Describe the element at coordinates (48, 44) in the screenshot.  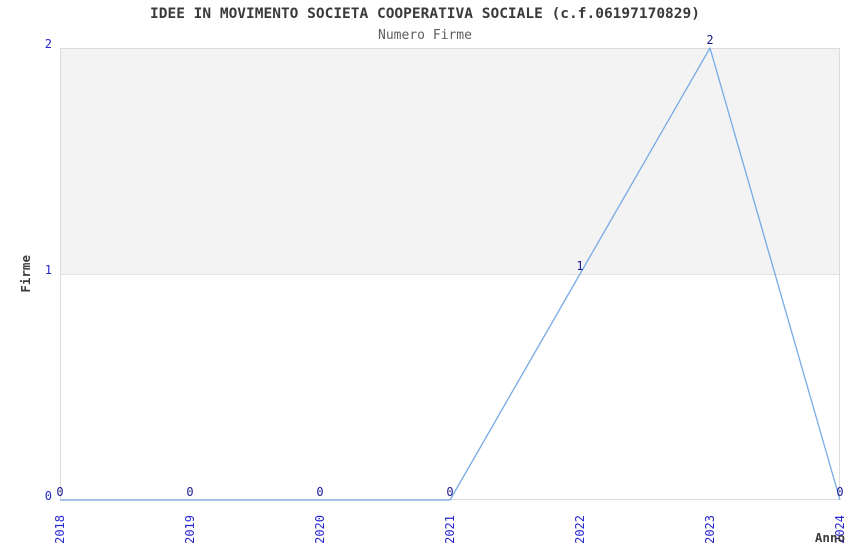
I see `y-tick-label: 2` at that location.